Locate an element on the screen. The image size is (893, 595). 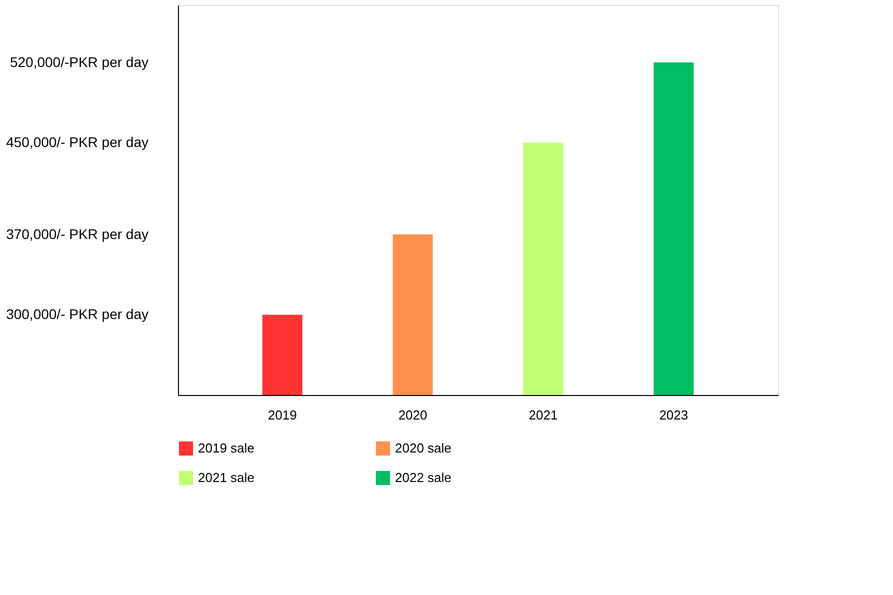
y-tick-label: 450,000/- PKR per day is located at coordinates (77, 142).